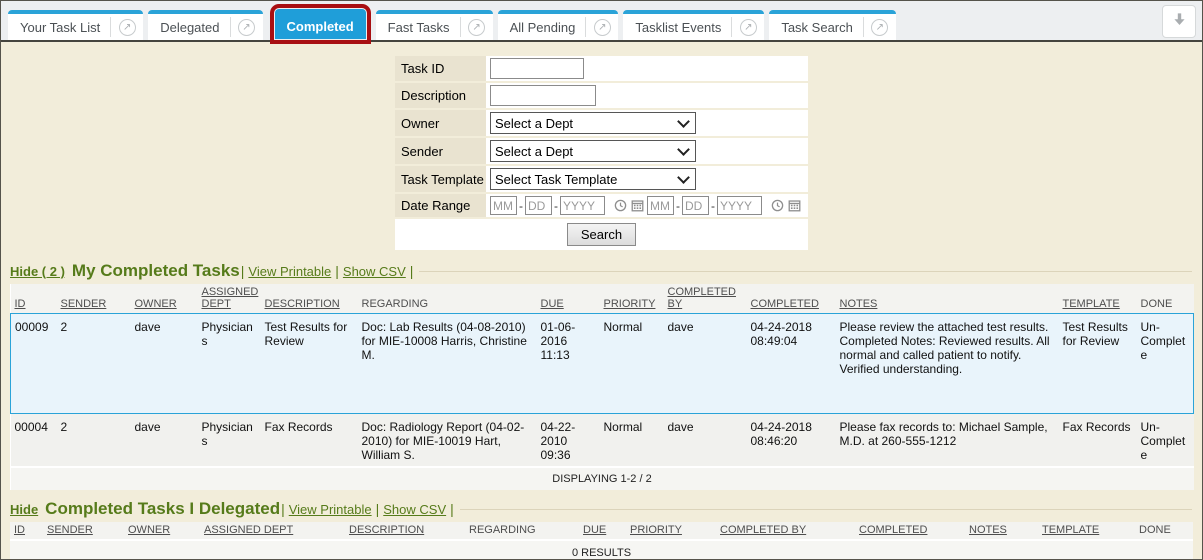 This screenshot has width=1203, height=560. Describe the element at coordinates (601, 95) in the screenshot. I see `description-row: Description` at that location.